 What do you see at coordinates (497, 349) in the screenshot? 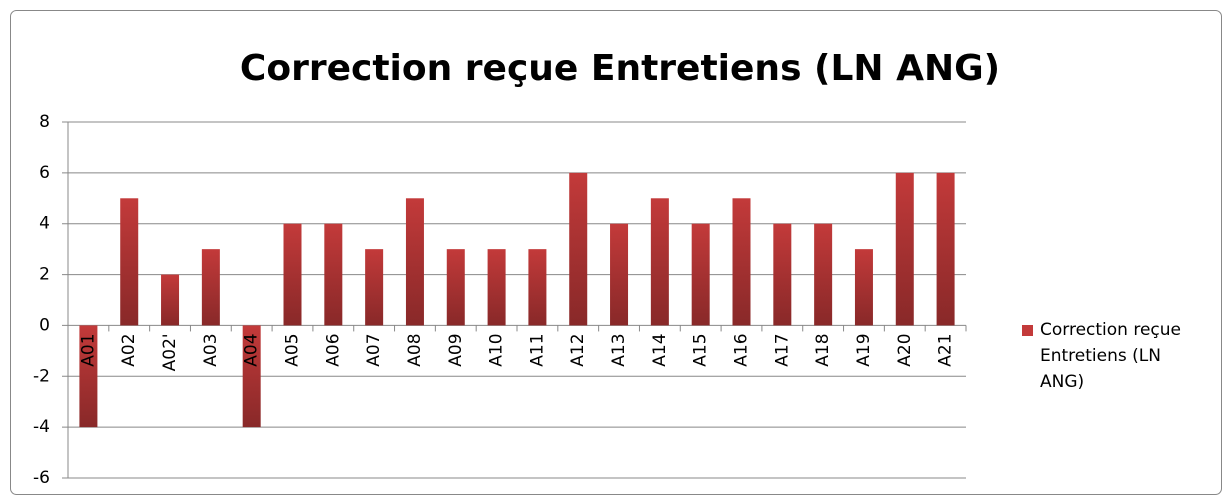
I see `x-tick-label: A10` at bounding box center [497, 349].